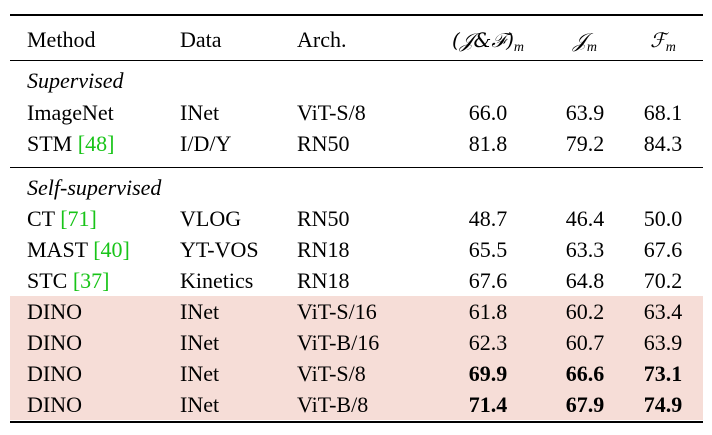  What do you see at coordinates (78, 218) in the screenshot?
I see `citation-link: [71]` at bounding box center [78, 218].